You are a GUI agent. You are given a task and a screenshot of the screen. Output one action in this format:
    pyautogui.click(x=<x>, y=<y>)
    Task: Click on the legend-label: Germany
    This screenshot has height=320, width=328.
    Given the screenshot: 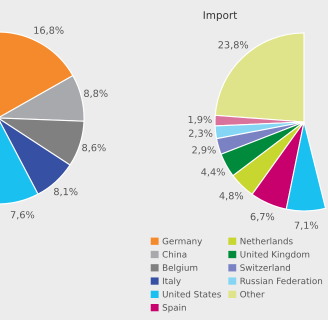 What is the action you would take?
    pyautogui.click(x=182, y=242)
    